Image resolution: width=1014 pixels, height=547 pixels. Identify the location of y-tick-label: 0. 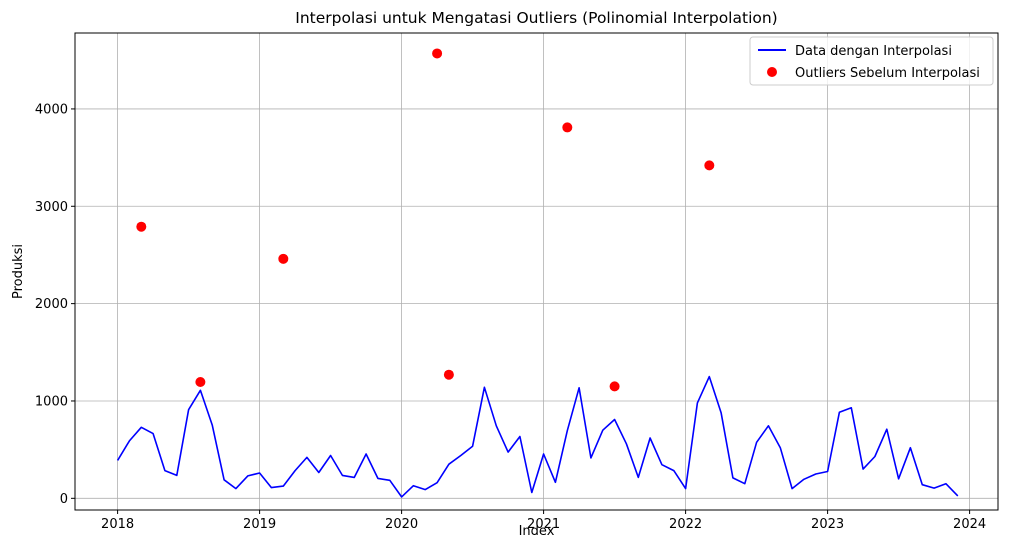
(64, 499).